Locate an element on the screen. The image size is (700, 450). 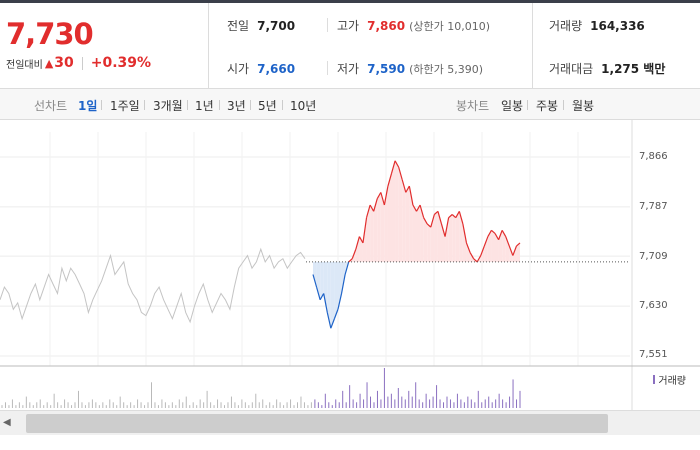
change-divider is located at coordinates (82, 63).